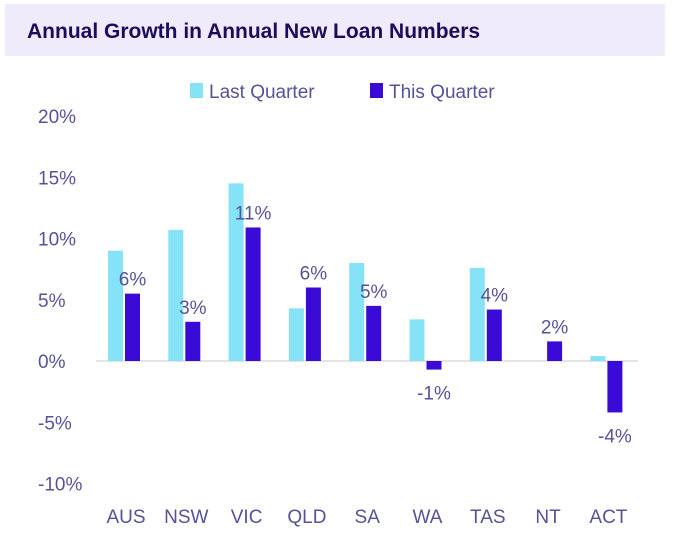  Describe the element at coordinates (434, 394) in the screenshot. I see `data-label: -1%` at that location.